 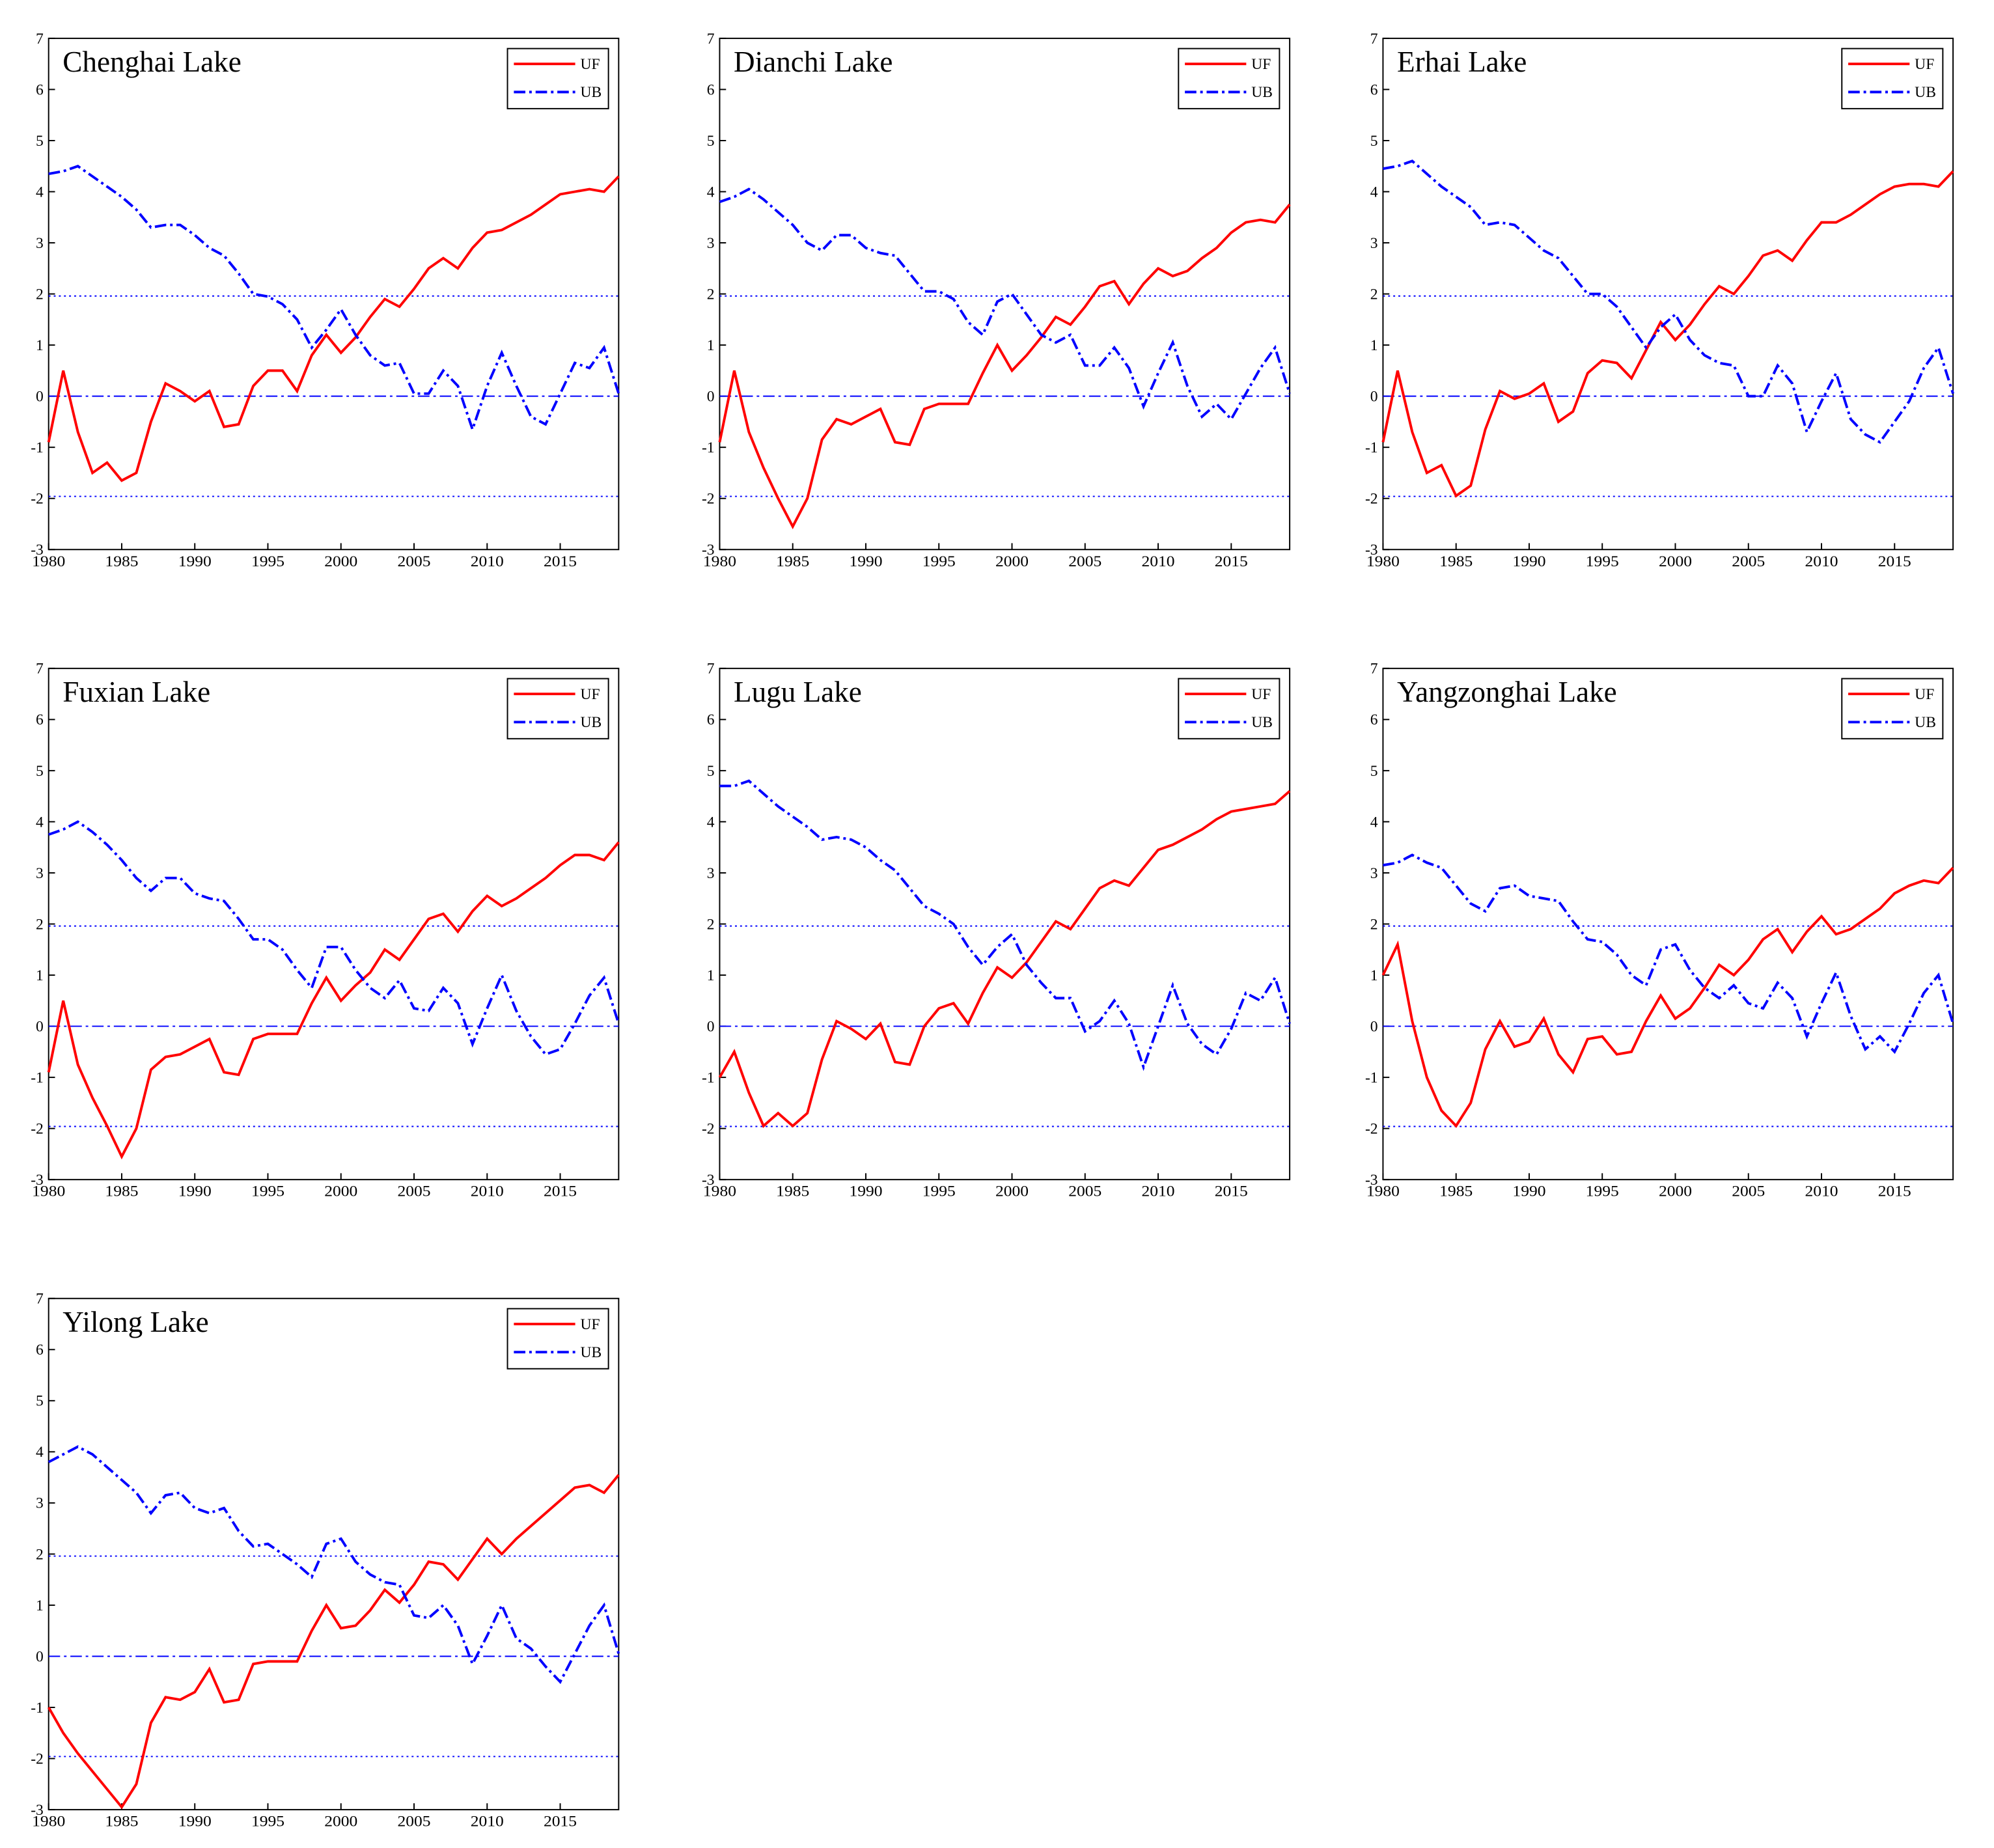 What do you see at coordinates (1507, 692) in the screenshot?
I see `chart-title: Yangzonghai Lake` at bounding box center [1507, 692].